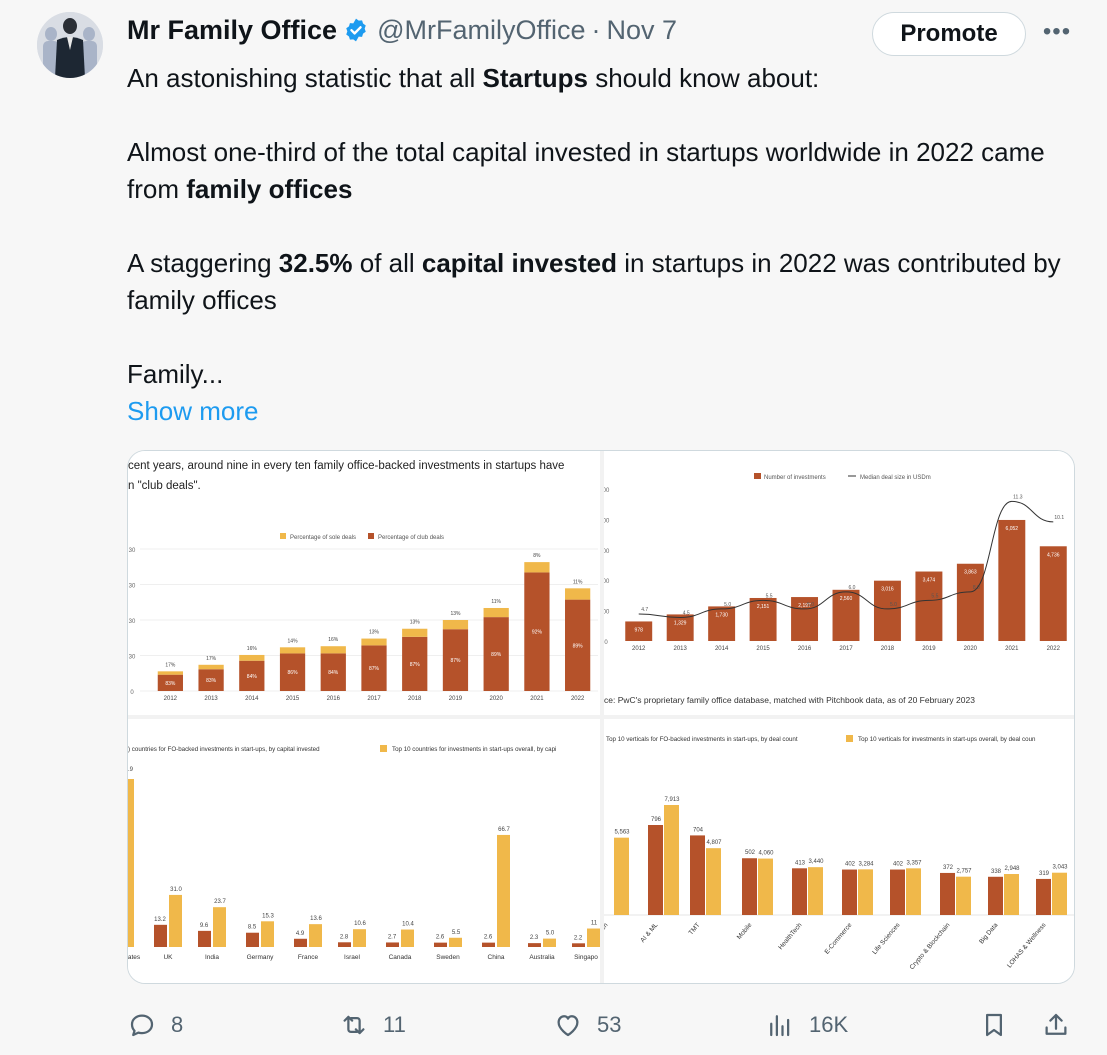 The image size is (1107, 1055). What do you see at coordinates (800, 863) in the screenshot?
I see `data-label-fo: 413` at bounding box center [800, 863].